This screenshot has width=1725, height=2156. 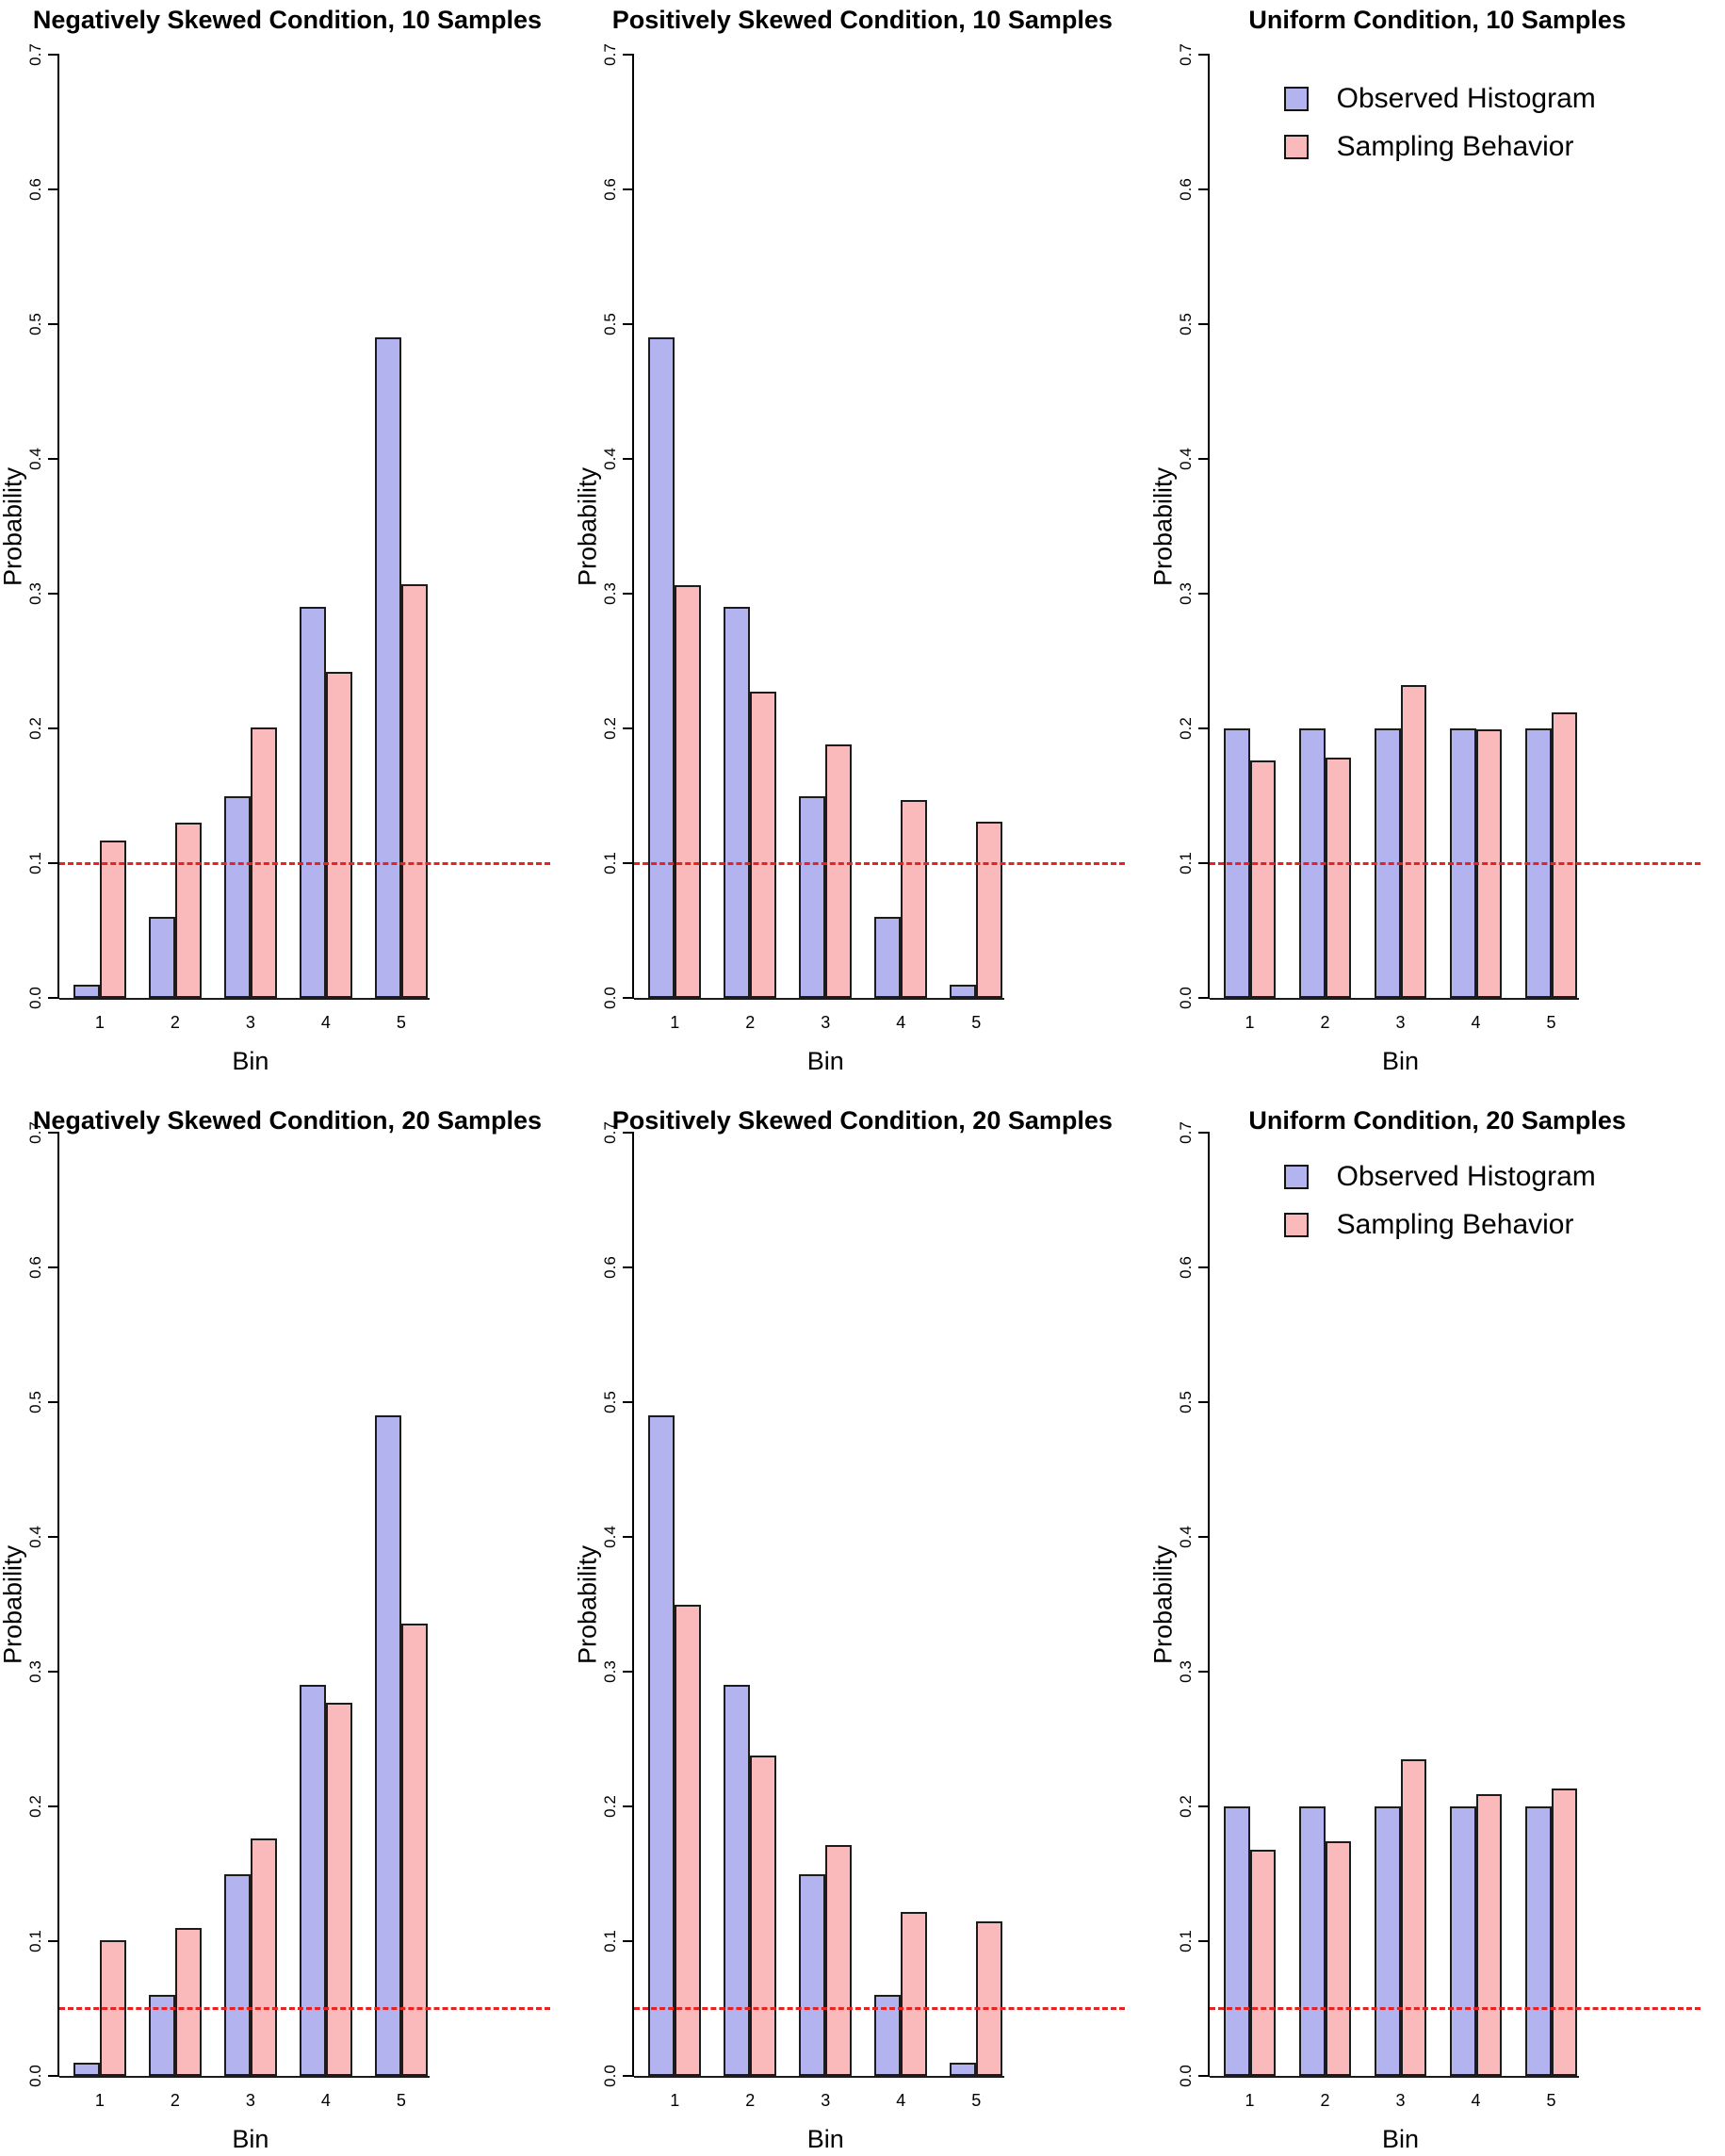 I want to click on legend-swatch-observed-histogram, so click(x=1296, y=99).